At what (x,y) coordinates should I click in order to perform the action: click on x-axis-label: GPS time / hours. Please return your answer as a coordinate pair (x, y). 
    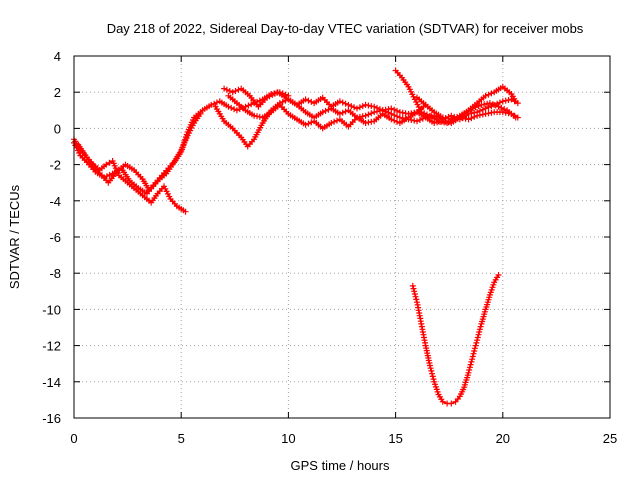
    Looking at the image, I should click on (340, 465).